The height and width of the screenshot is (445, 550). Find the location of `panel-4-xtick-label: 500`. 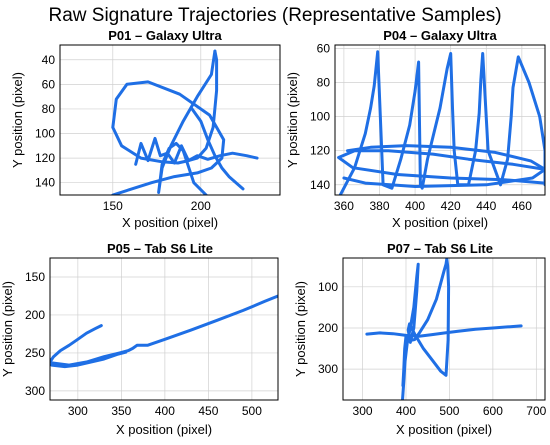

panel-4-xtick-label: 500 is located at coordinates (449, 411).